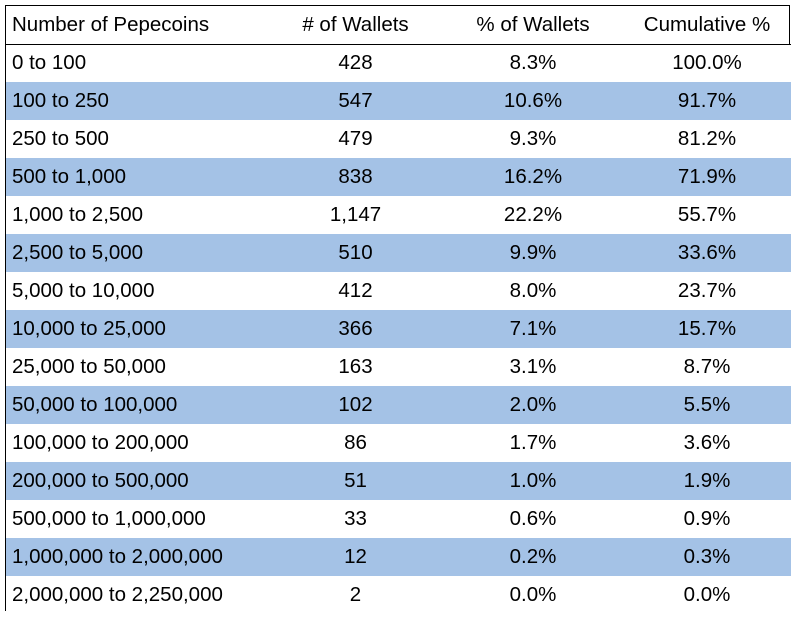  I want to click on cell-wallet-percent: 16.2%, so click(533, 176).